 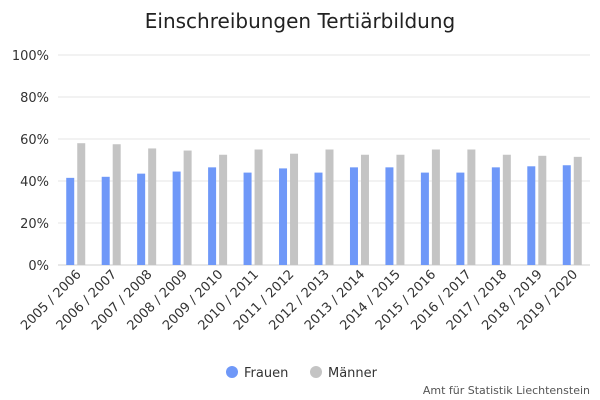 What do you see at coordinates (34, 182) in the screenshot?
I see `y-tick-label: 40%` at bounding box center [34, 182].